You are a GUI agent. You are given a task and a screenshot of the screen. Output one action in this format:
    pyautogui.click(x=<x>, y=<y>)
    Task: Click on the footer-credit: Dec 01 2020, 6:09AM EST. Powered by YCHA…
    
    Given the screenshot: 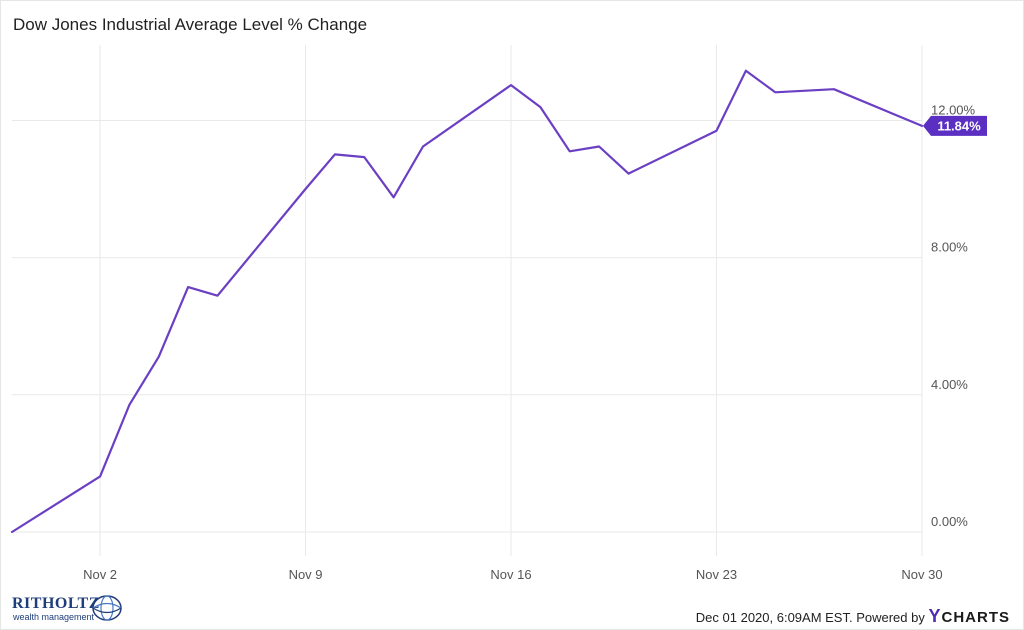 What is the action you would take?
    pyautogui.click(x=853, y=616)
    